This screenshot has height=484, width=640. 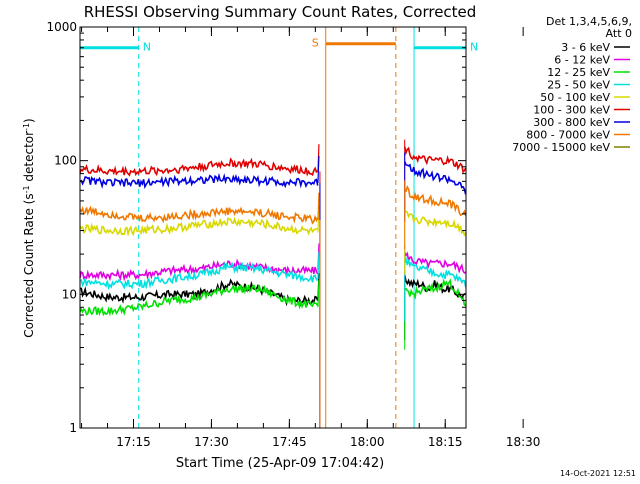 I want to click on y-axis-label: Corrected Count Rate (s-1 detector-1), so click(x=29, y=227).